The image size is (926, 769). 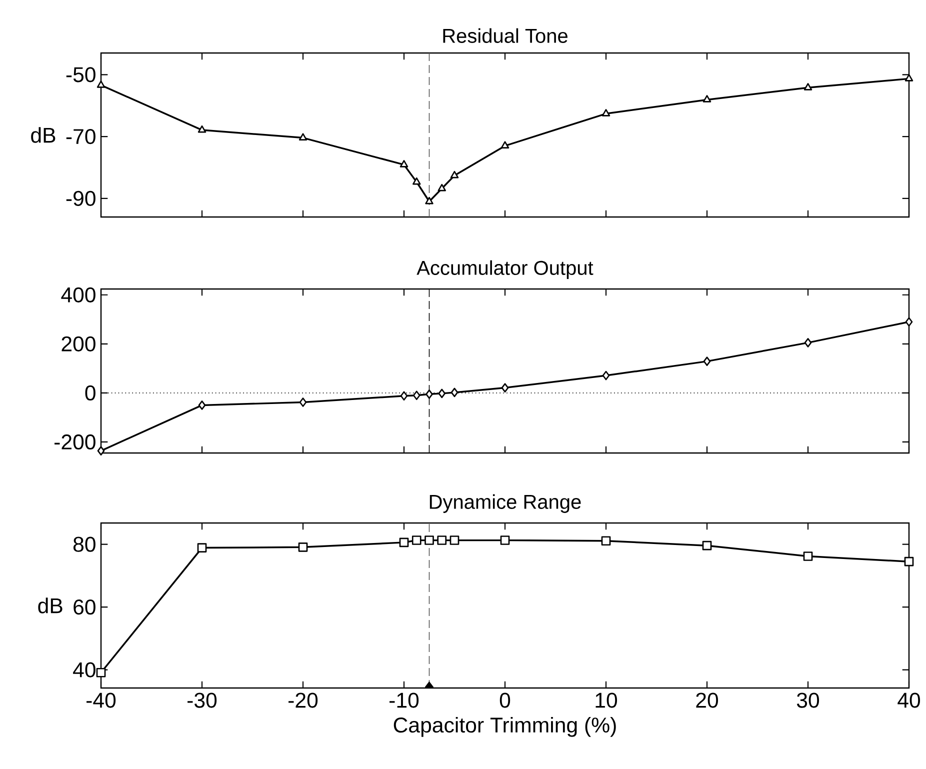 I want to click on x-tick-label: 20, so click(x=707, y=700).